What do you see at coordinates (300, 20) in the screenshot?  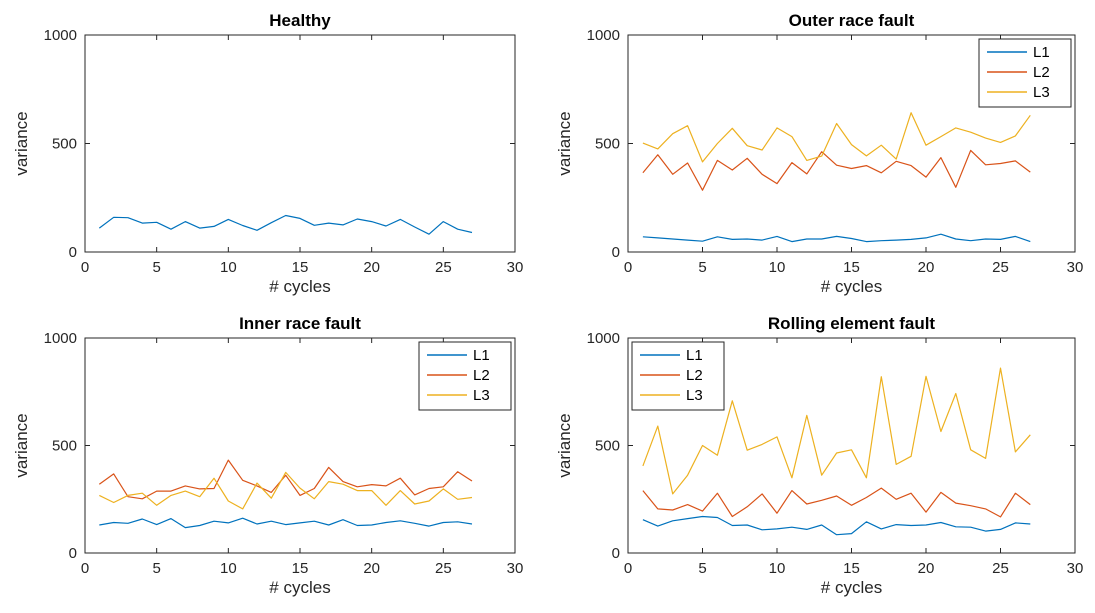 I see `plot-title: Healthy` at bounding box center [300, 20].